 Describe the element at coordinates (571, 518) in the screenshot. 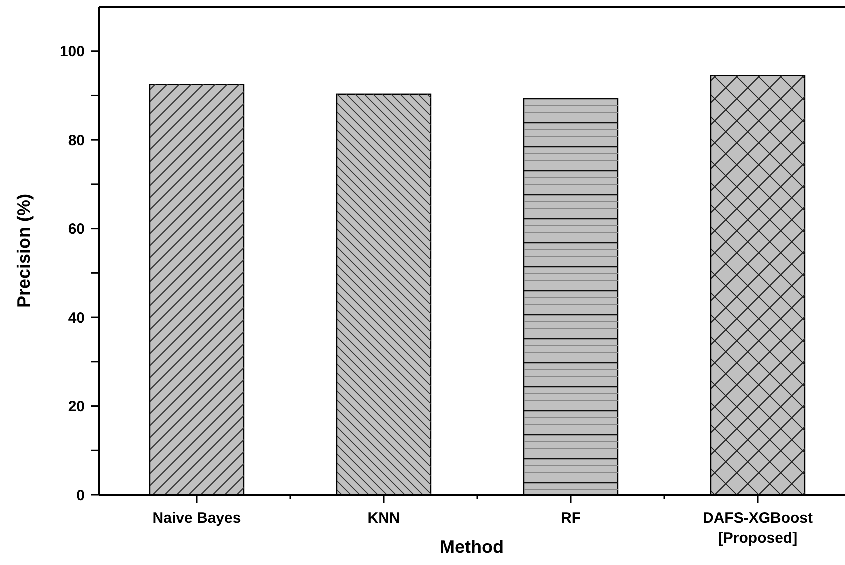

I see `x-tick-label: RF` at that location.